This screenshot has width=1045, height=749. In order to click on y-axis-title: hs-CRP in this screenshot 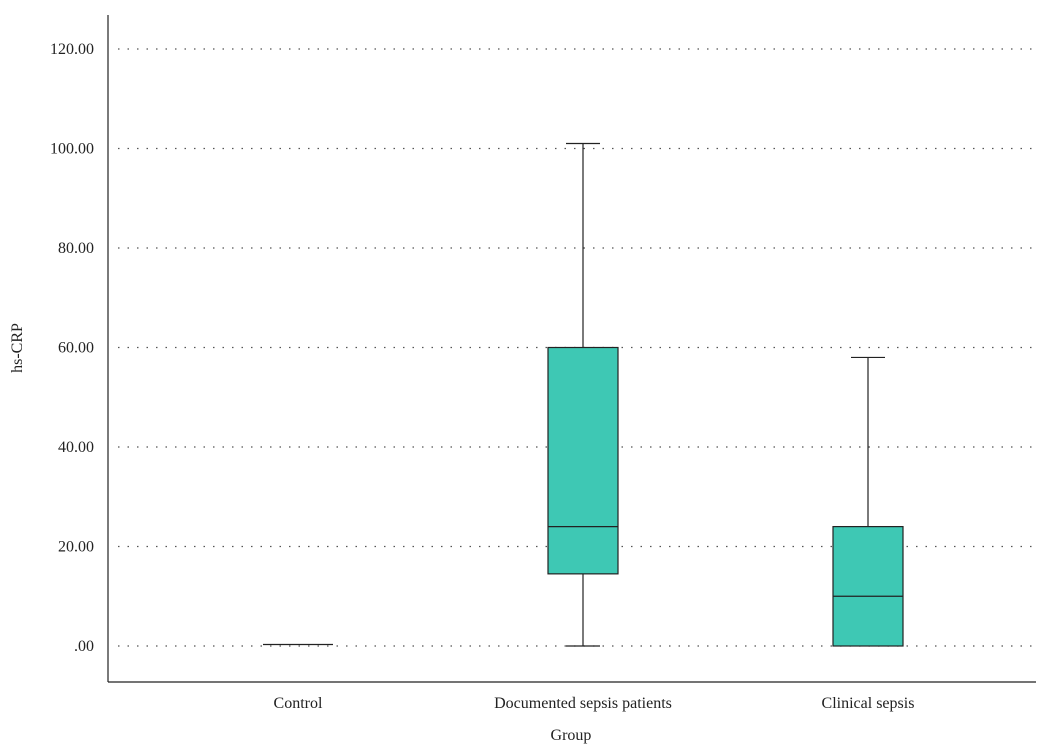, I will do `click(17, 348)`.